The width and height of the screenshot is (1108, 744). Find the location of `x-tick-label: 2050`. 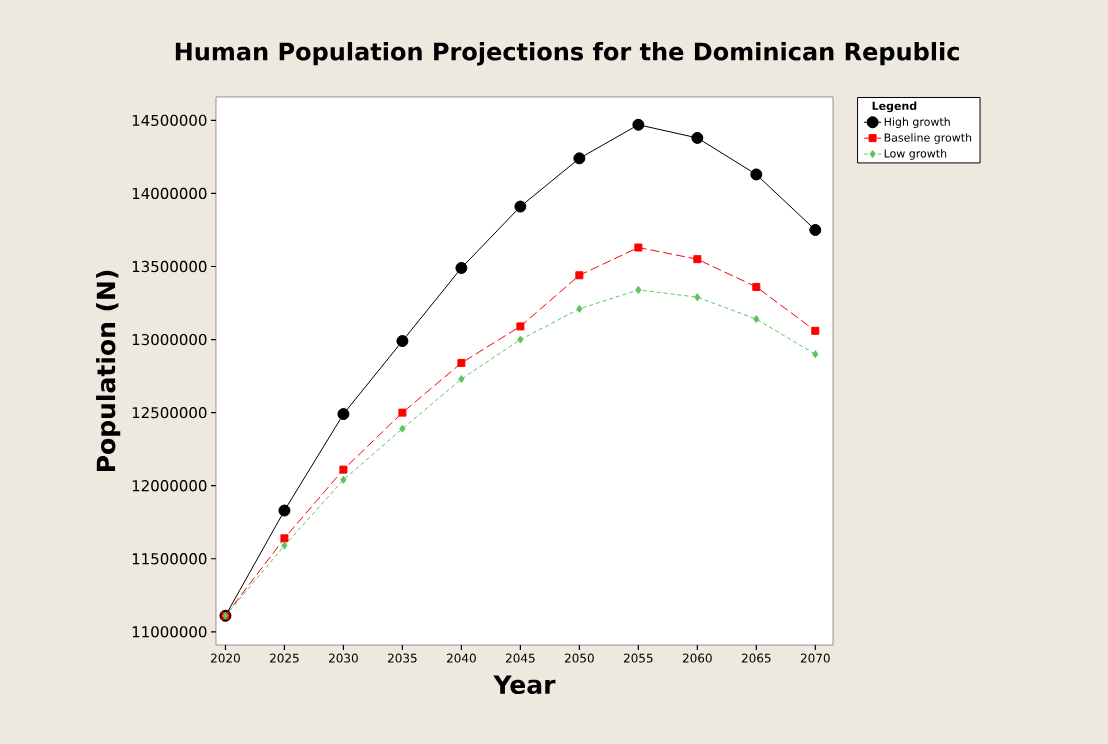

x-tick-label: 2050 is located at coordinates (579, 658).